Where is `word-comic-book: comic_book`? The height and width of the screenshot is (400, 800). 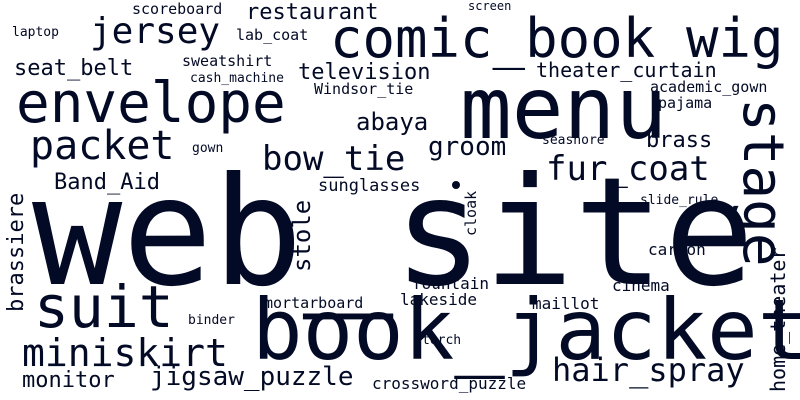
word-comic-book: comic_book is located at coordinates (493, 38).